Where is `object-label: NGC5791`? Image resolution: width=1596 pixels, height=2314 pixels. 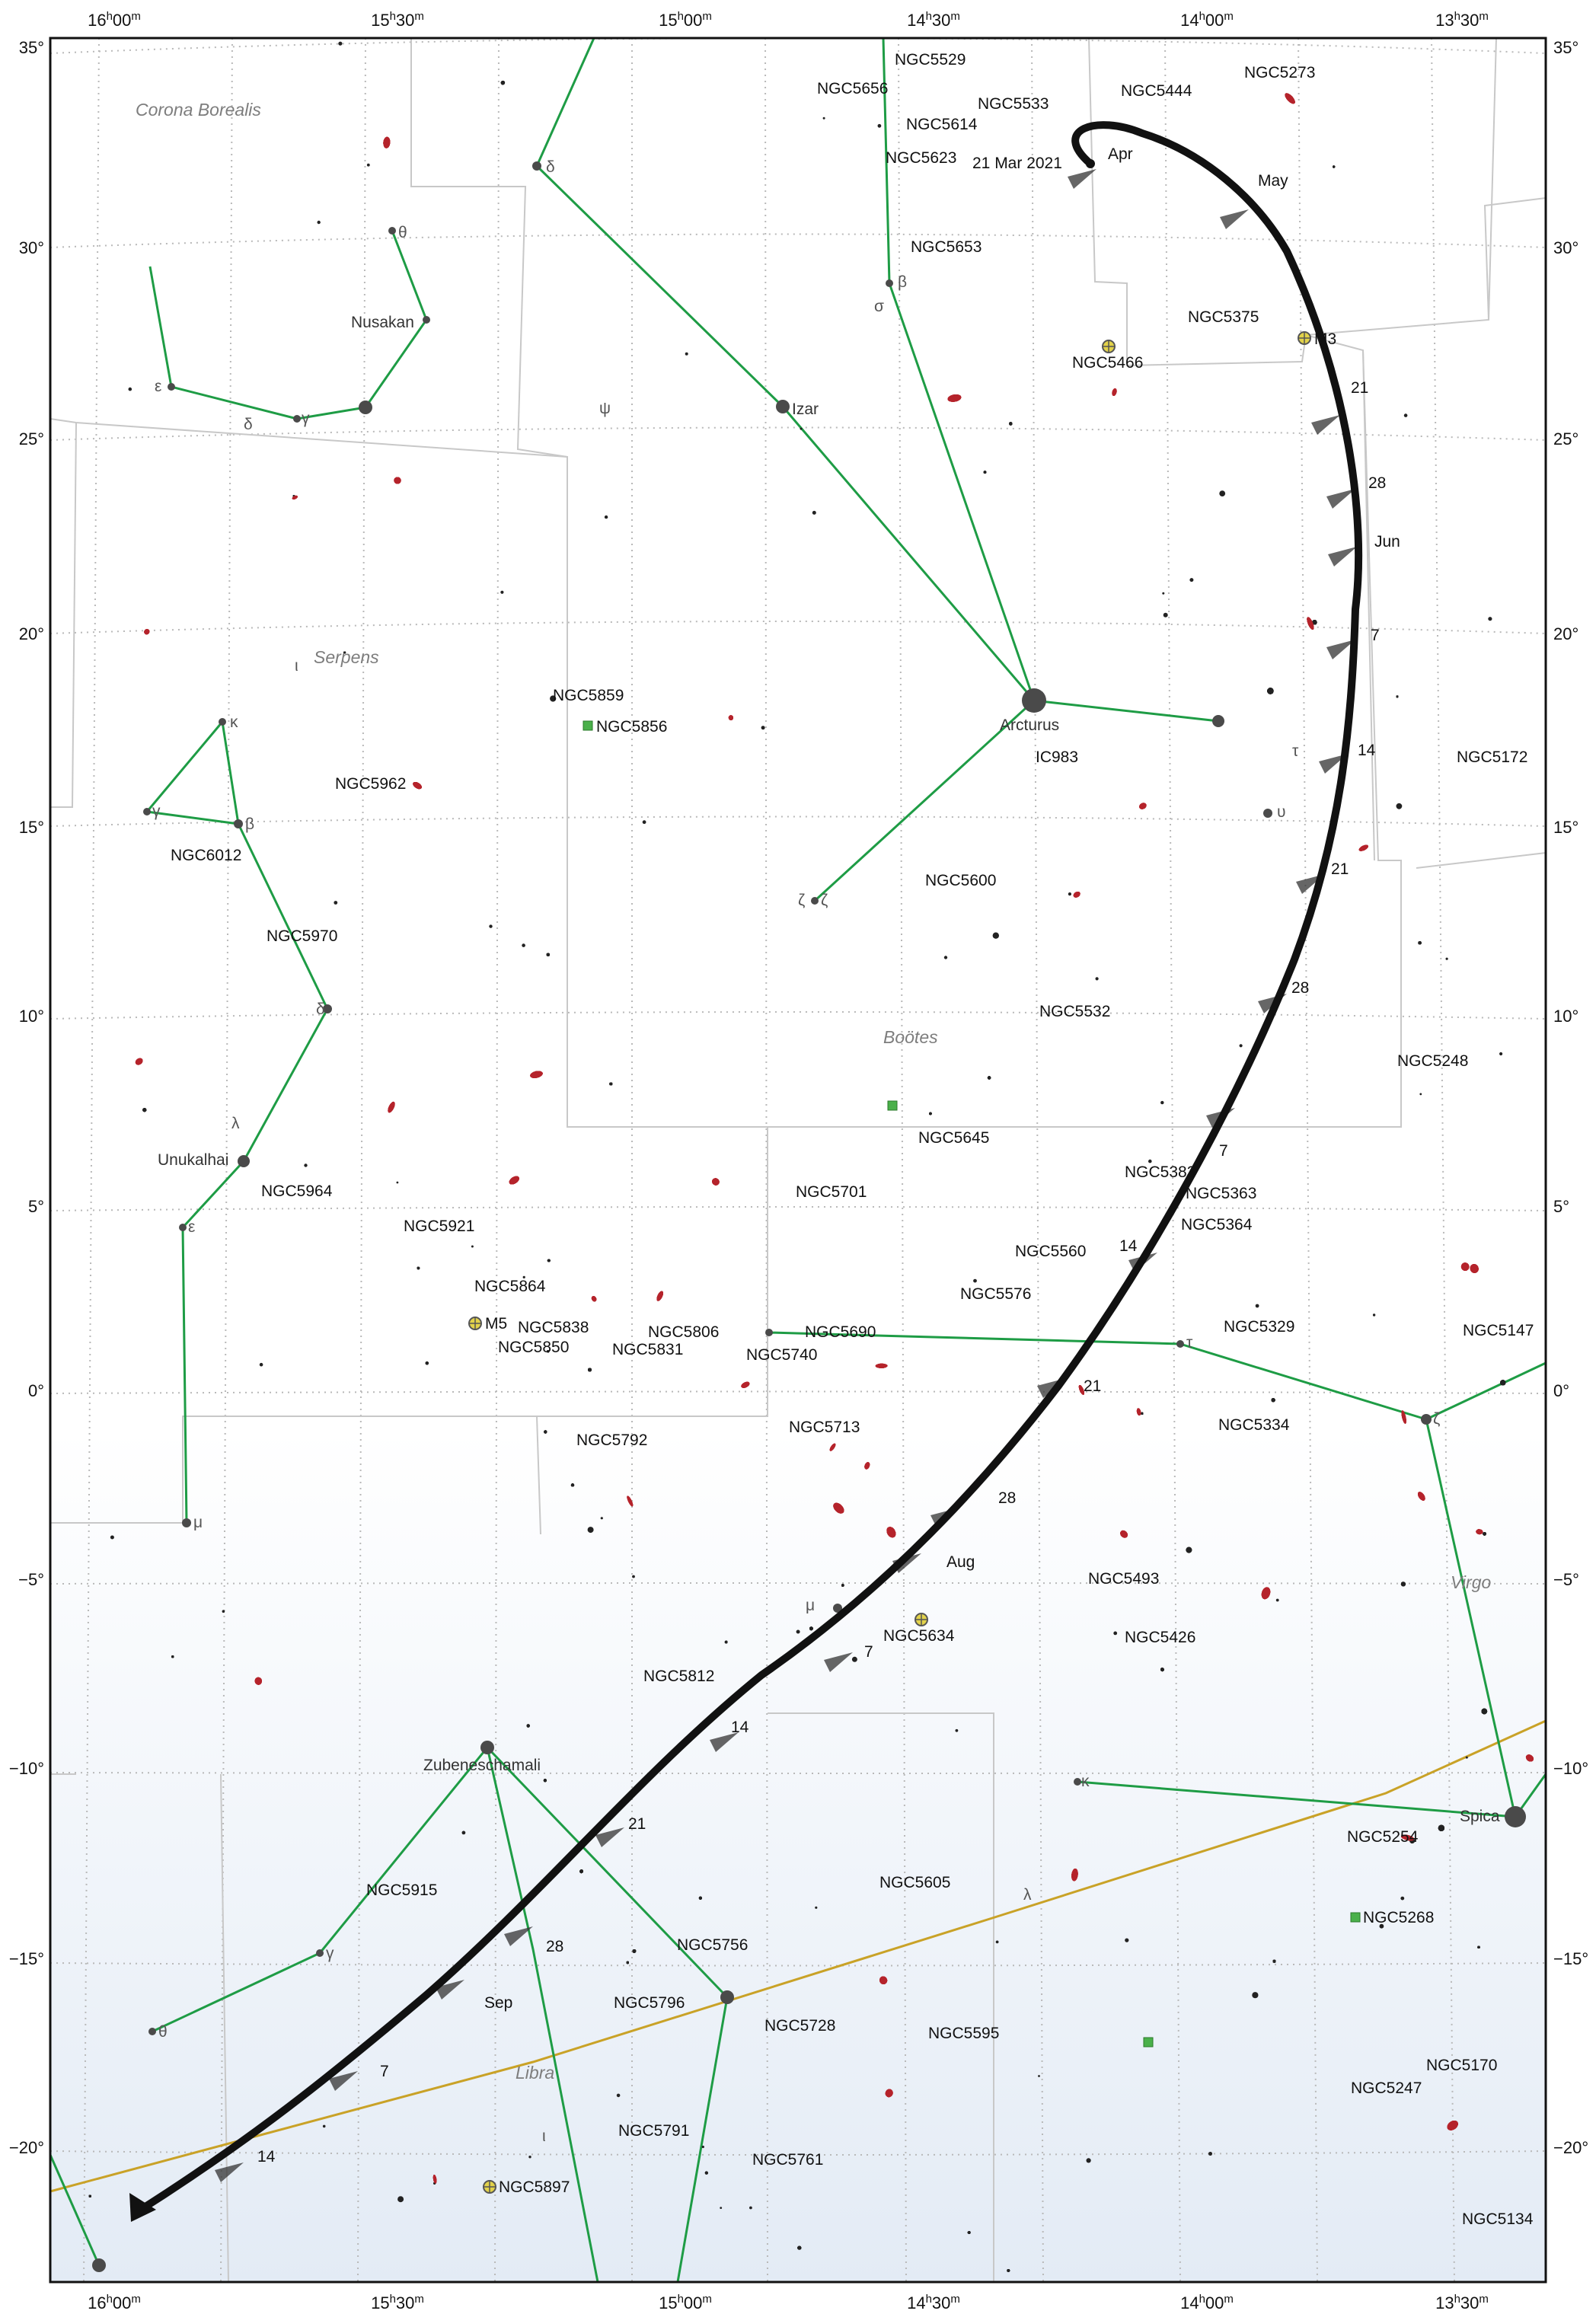
object-label: NGC5791 is located at coordinates (653, 2131).